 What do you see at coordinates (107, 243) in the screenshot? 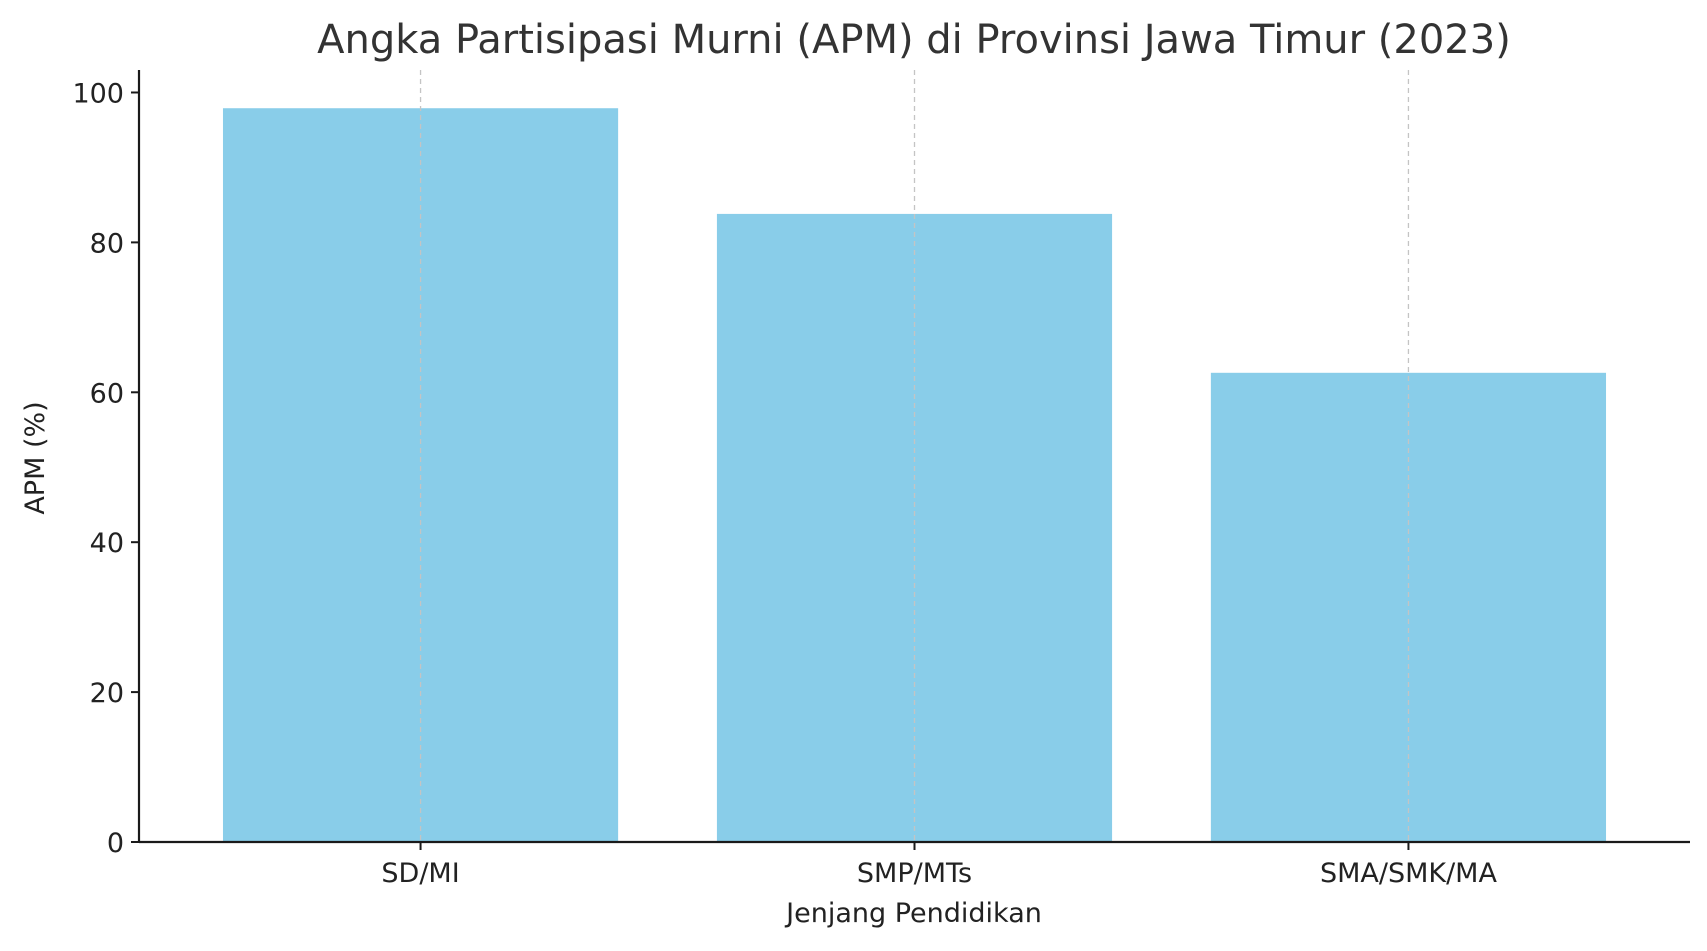
I see `y-tick-label: 80` at bounding box center [107, 243].